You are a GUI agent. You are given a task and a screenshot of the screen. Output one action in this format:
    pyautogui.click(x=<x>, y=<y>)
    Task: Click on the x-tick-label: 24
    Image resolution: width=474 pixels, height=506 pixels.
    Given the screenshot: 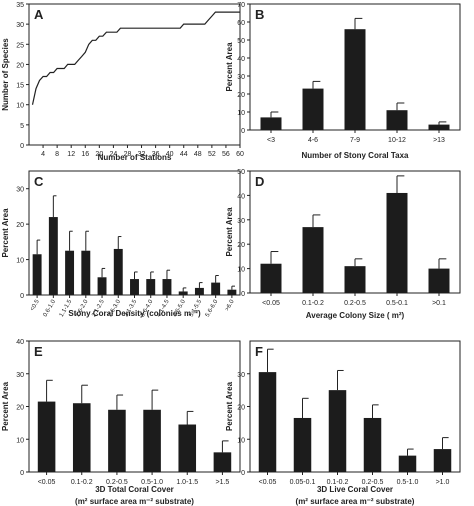 What is the action you would take?
    pyautogui.click(x=114, y=154)
    